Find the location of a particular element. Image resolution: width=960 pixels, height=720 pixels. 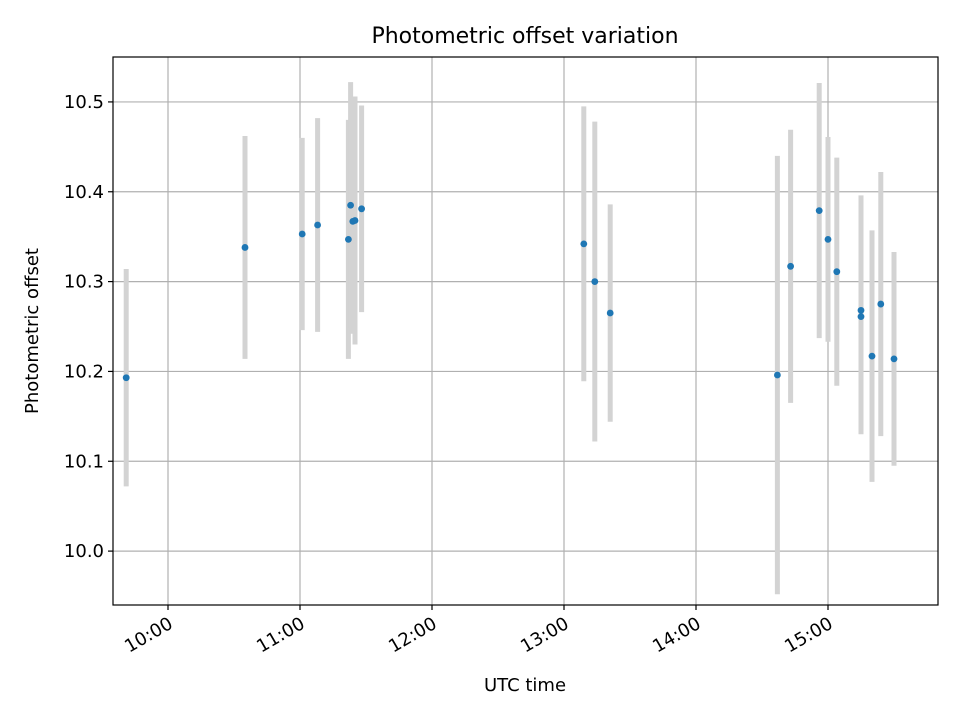

y-tick-label: 10.4 is located at coordinates (84, 192).